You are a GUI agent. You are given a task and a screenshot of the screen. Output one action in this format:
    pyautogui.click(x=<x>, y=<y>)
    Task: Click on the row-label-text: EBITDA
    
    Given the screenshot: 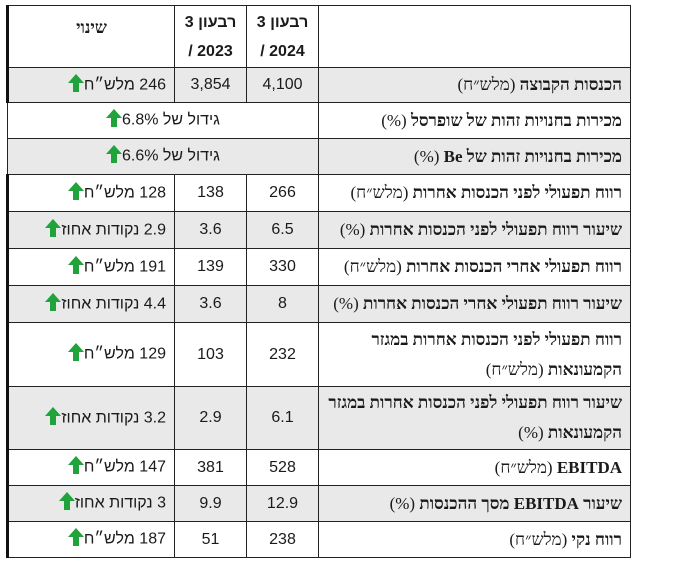 What is the action you would take?
    pyautogui.click(x=589, y=467)
    